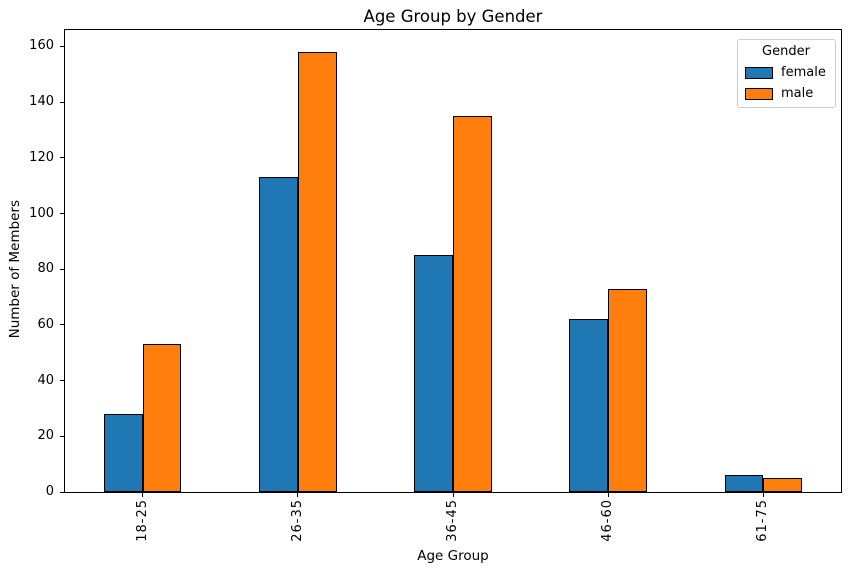  Describe the element at coordinates (41, 157) in the screenshot. I see `y-tick-label: 120` at that location.